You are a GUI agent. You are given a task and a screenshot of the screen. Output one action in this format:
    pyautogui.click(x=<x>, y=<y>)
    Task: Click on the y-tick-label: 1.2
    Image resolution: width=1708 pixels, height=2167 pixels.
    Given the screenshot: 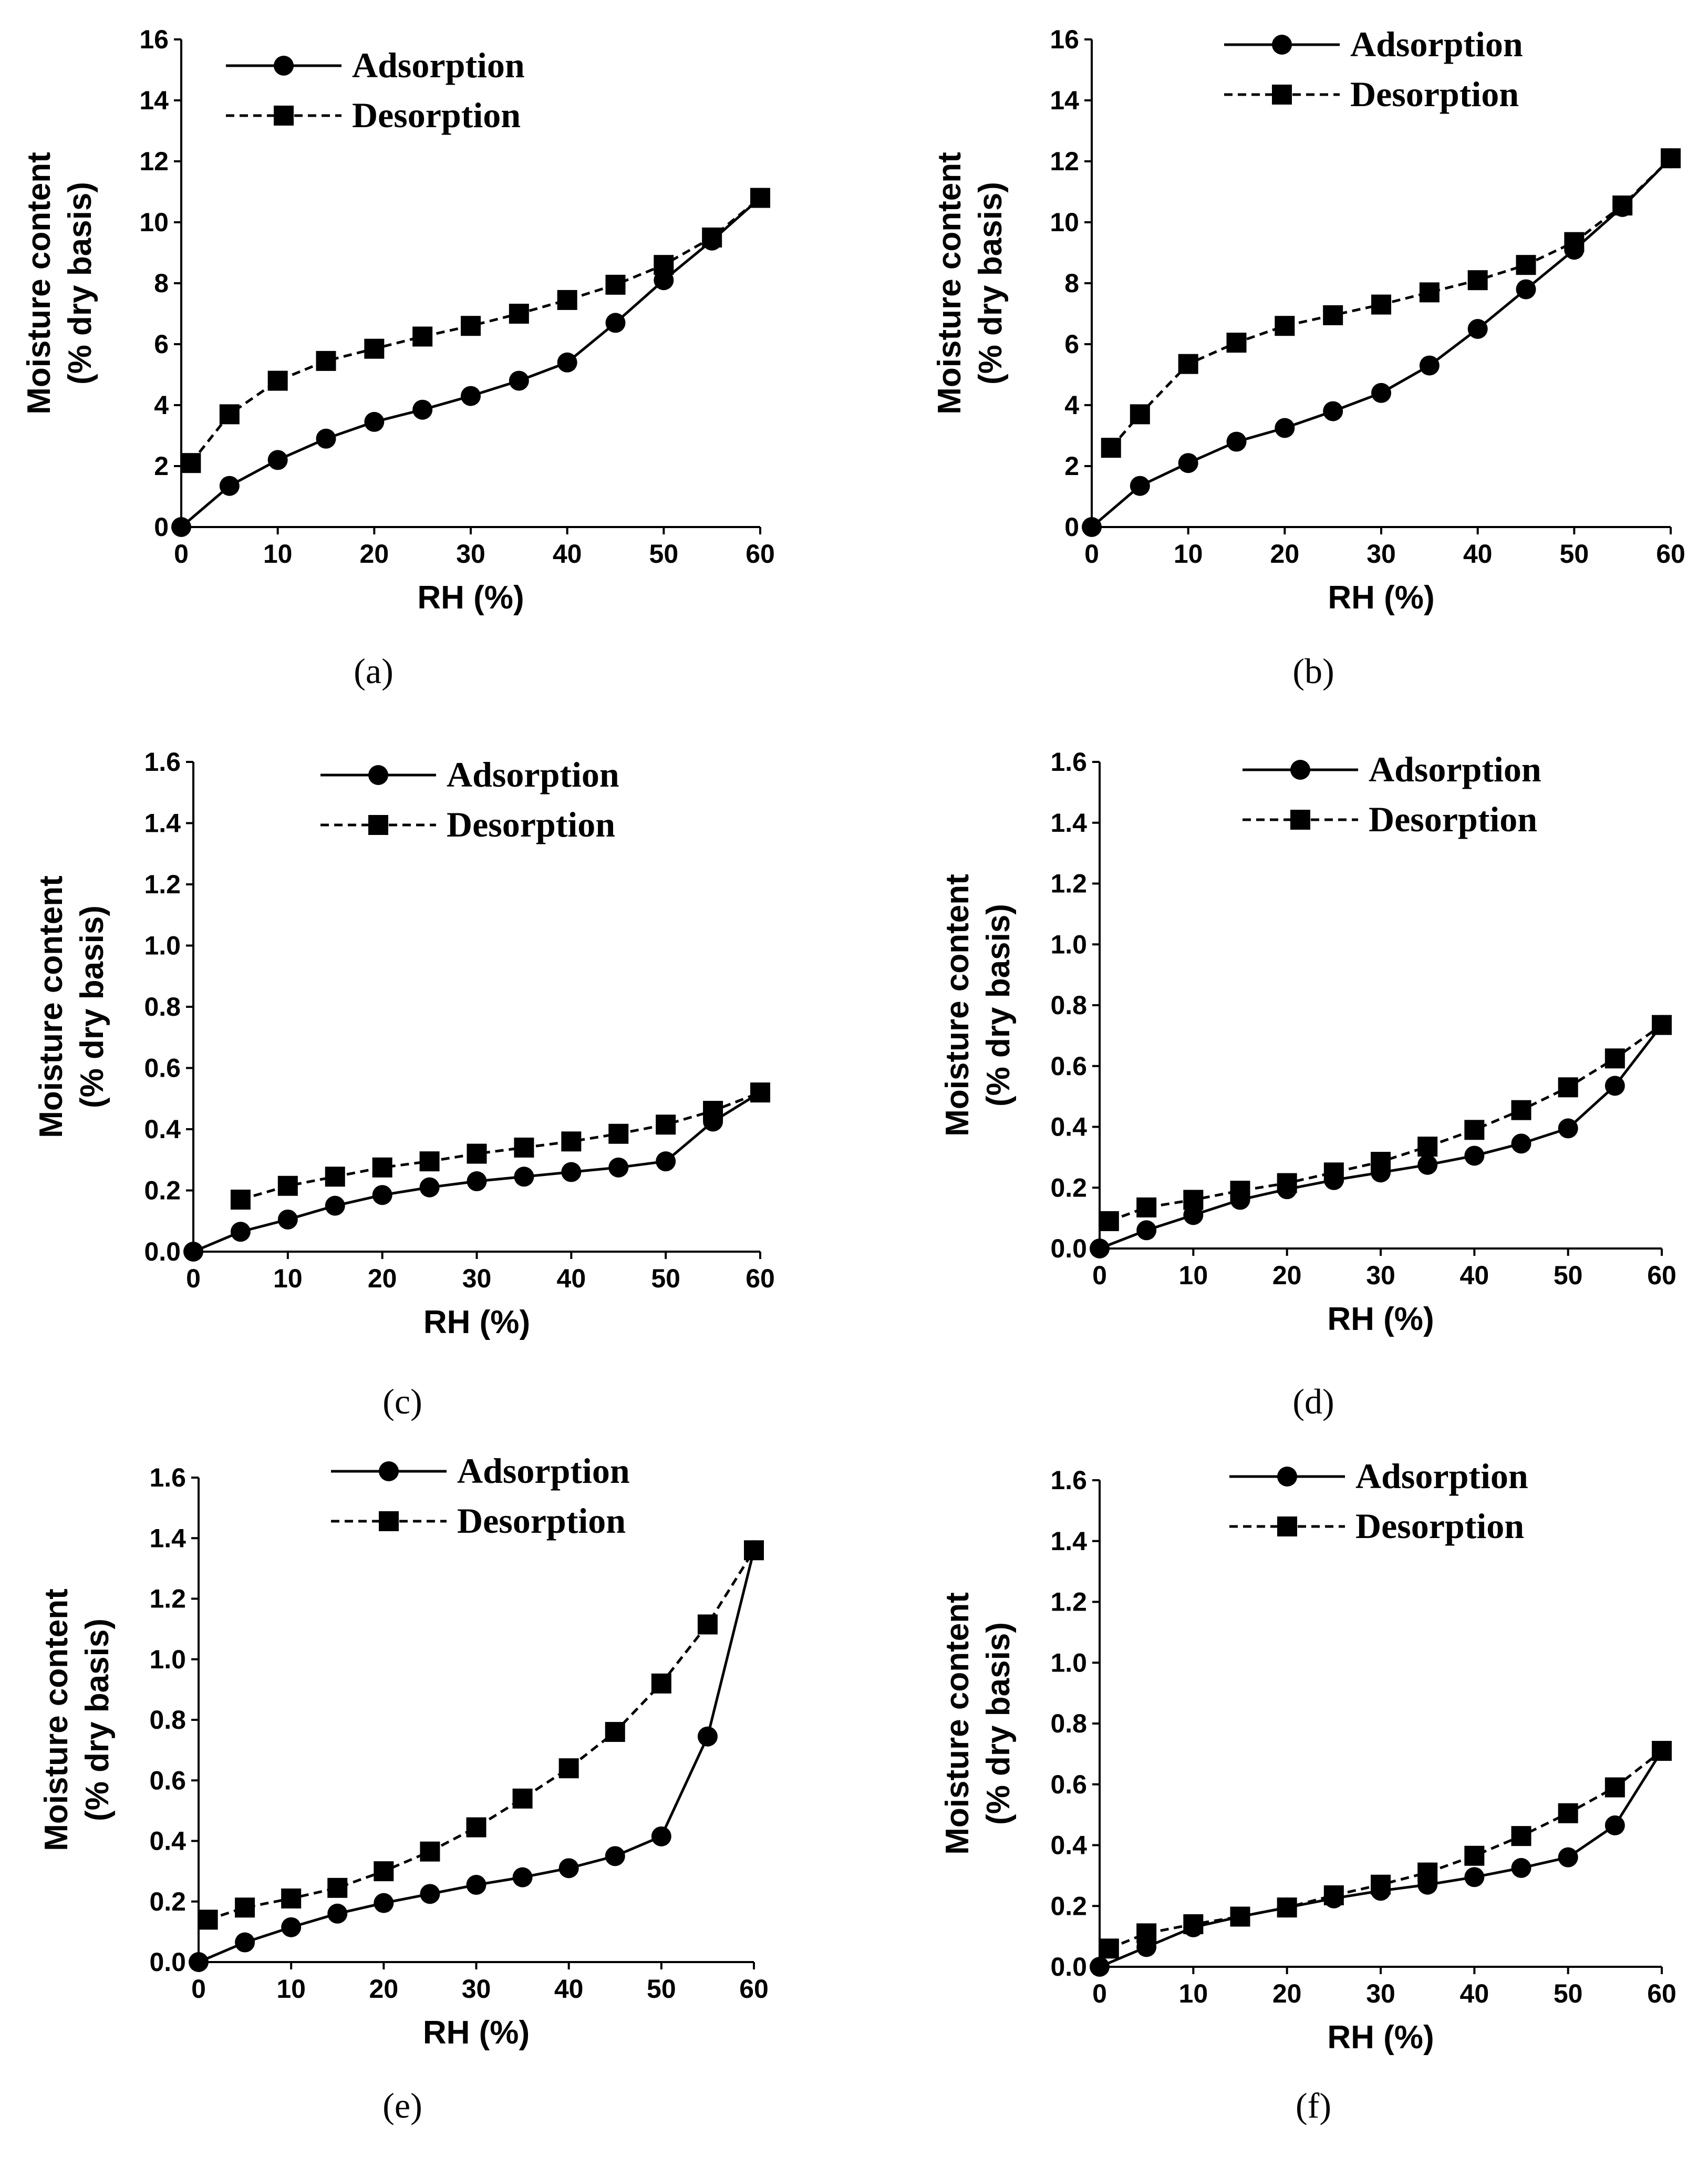 What is the action you would take?
    pyautogui.click(x=1068, y=884)
    